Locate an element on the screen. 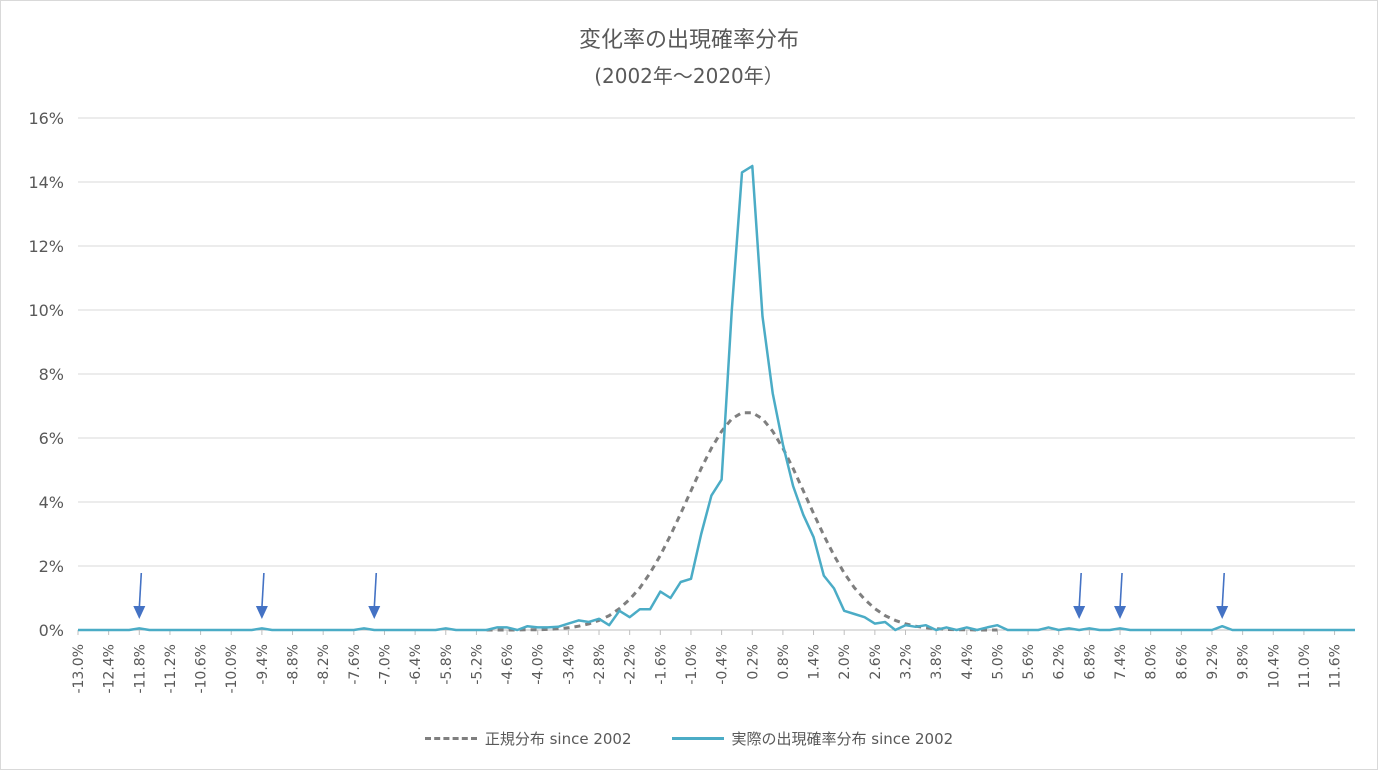 The width and height of the screenshot is (1378, 770). chart-legend: 正規分布 since 2002 実際の出現確率分布 since 2002 is located at coordinates (689, 738).